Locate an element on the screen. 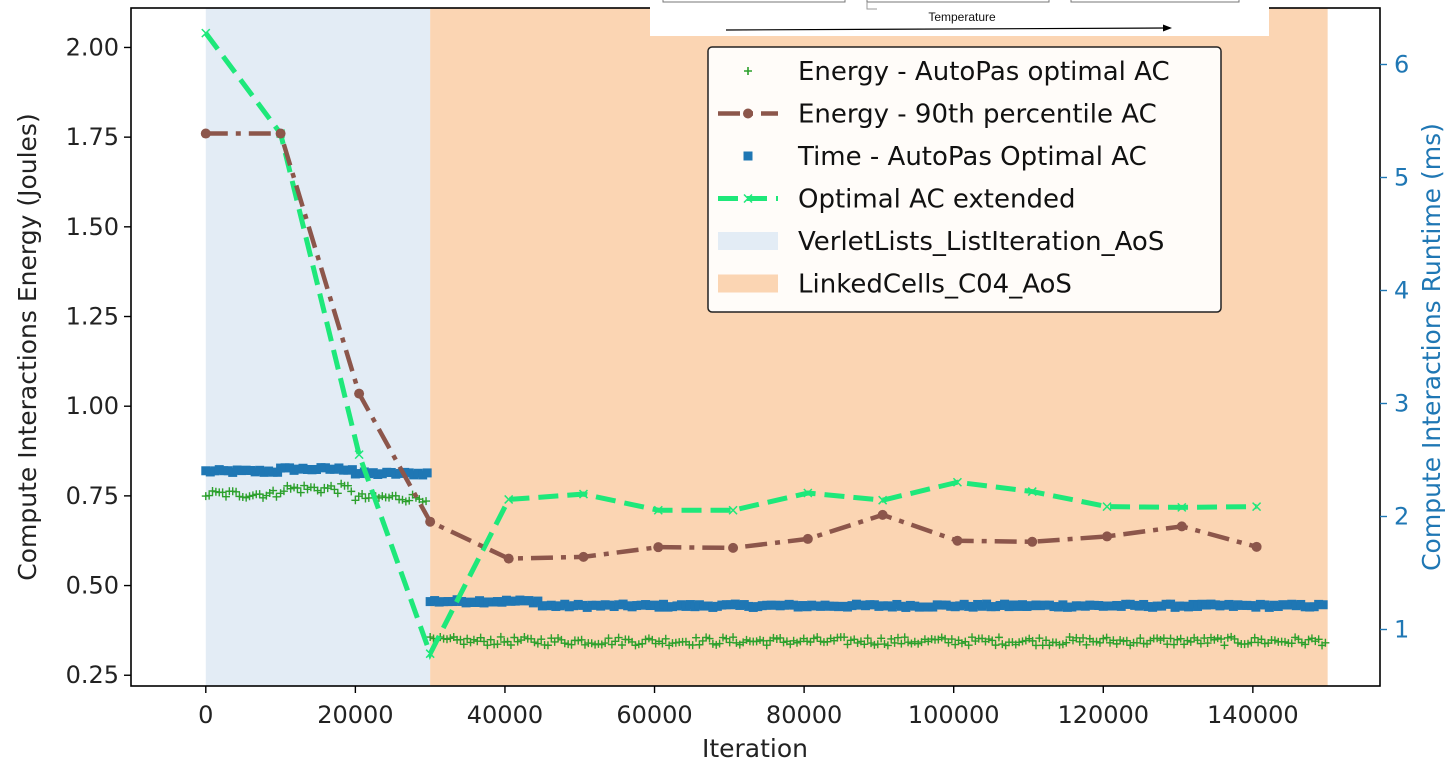 This screenshot has height=763, width=1451. legend-entry: VerletLists_ListIteration_AoS is located at coordinates (941, 242).